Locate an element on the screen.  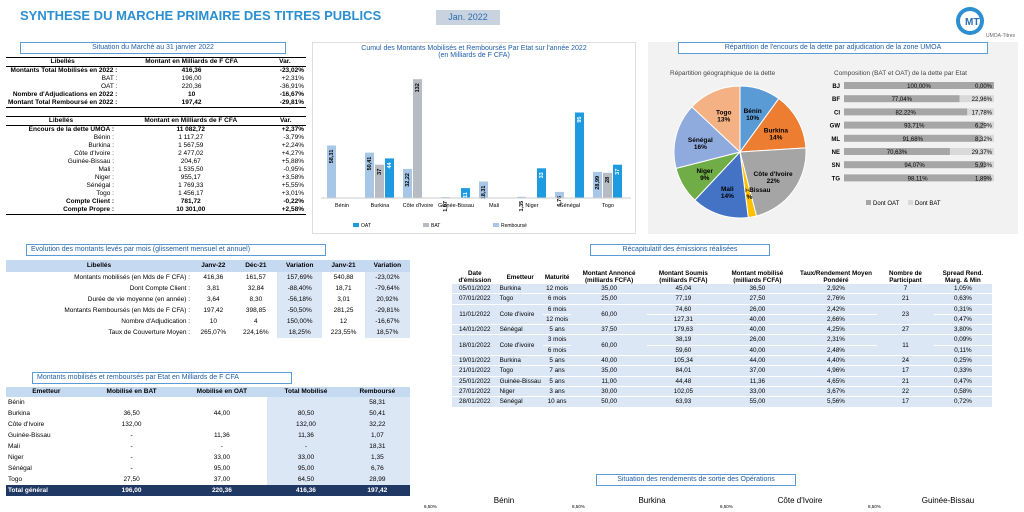
pie-label: Côte d'Ivoire 22% is located at coordinates (773, 178).